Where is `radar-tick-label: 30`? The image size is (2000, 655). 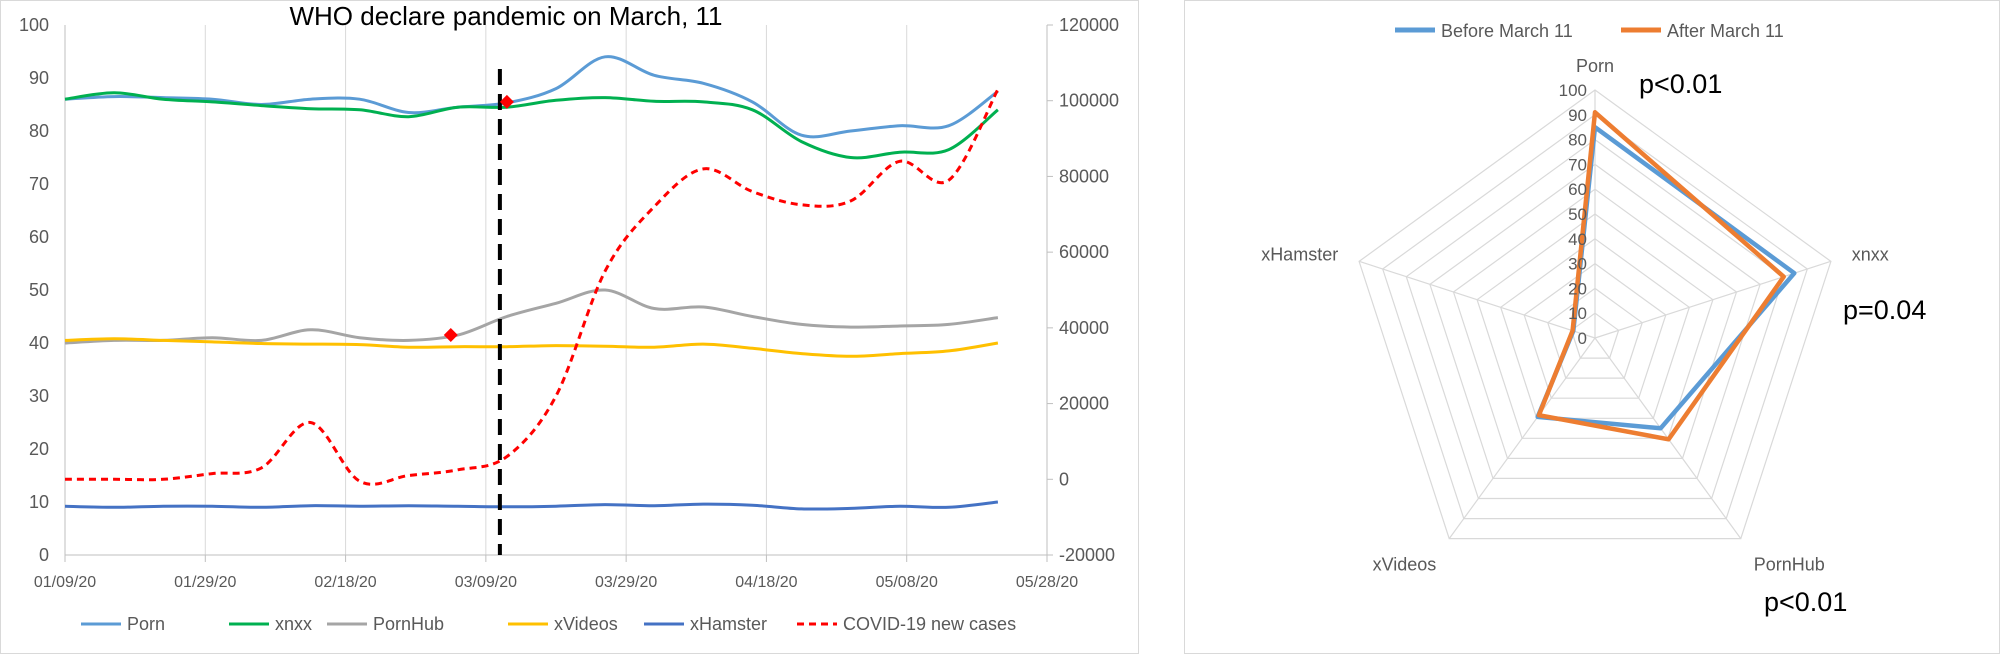
radar-tick-label: 30 is located at coordinates (1577, 264).